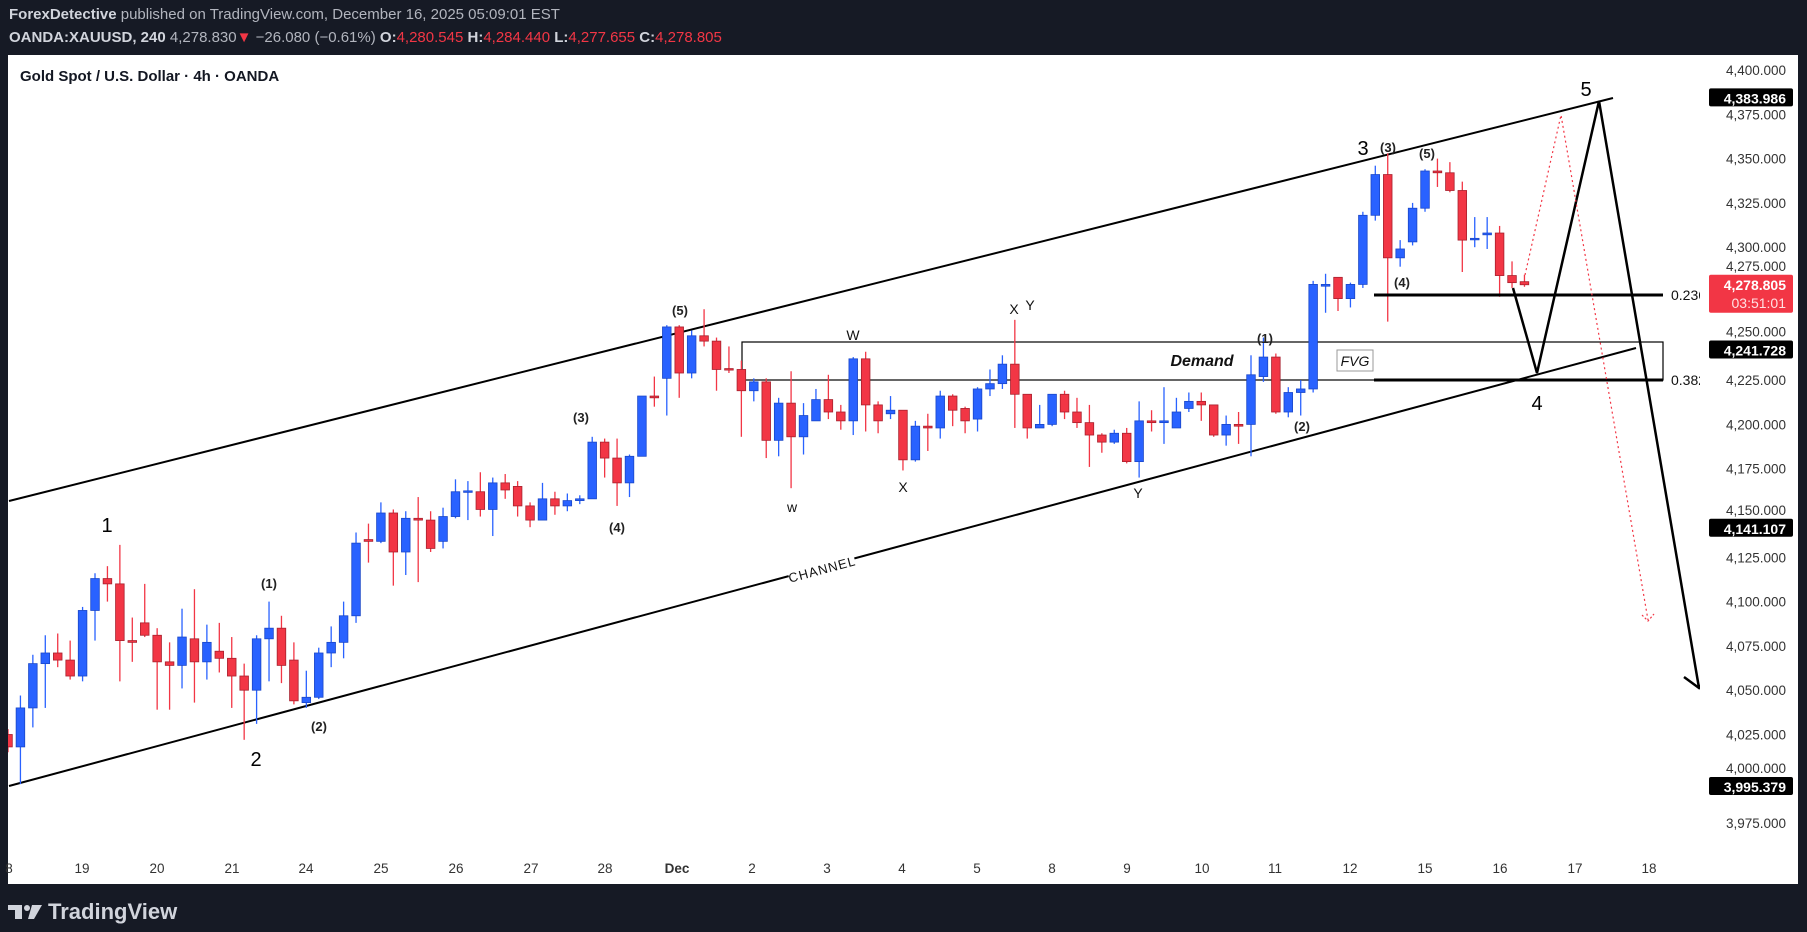  I want to click on sub-wave-3-label: (3), so click(581, 417).